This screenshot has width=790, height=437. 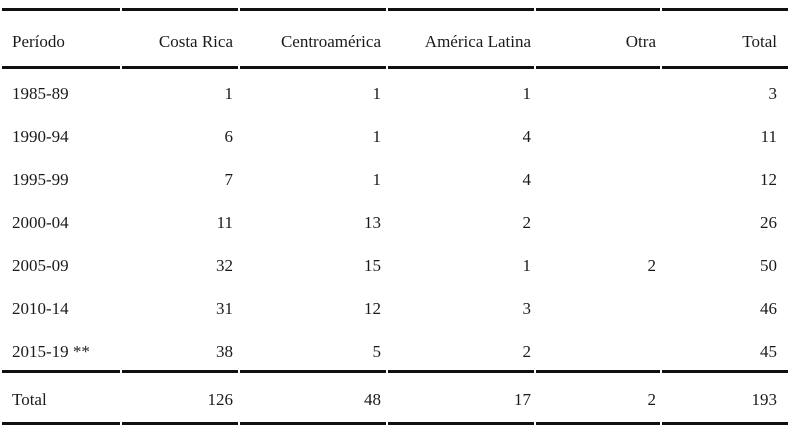 What do you see at coordinates (51, 351) in the screenshot?
I see `cell-period: 2015-19 **` at bounding box center [51, 351].